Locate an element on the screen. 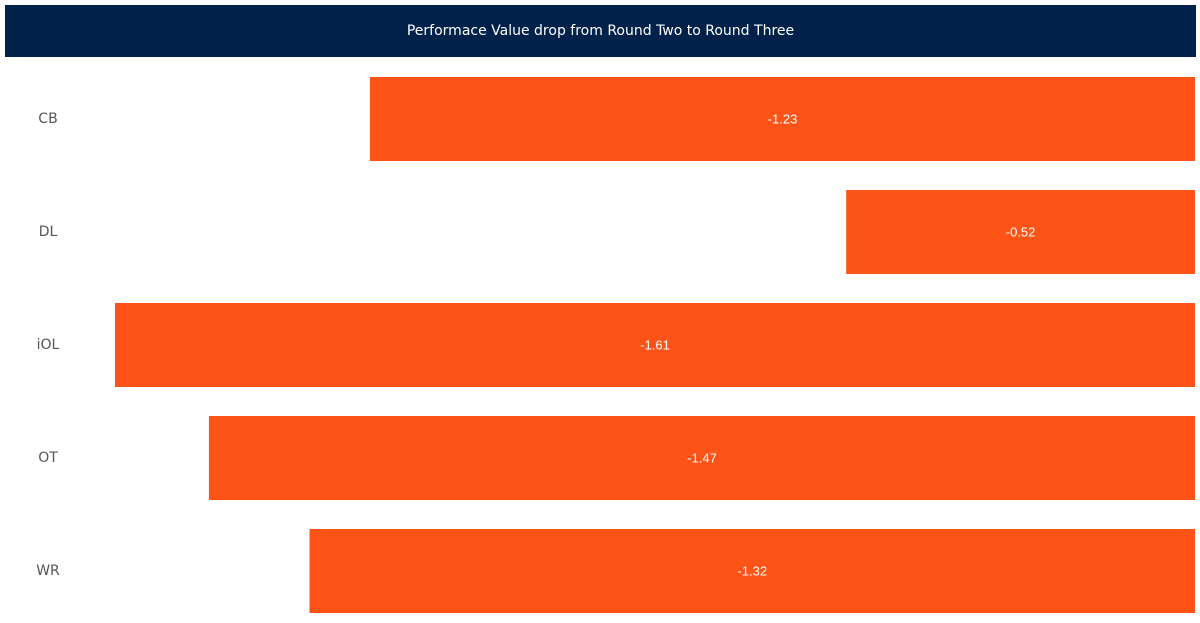 The height and width of the screenshot is (623, 1200). bar-dl is located at coordinates (1020, 232).